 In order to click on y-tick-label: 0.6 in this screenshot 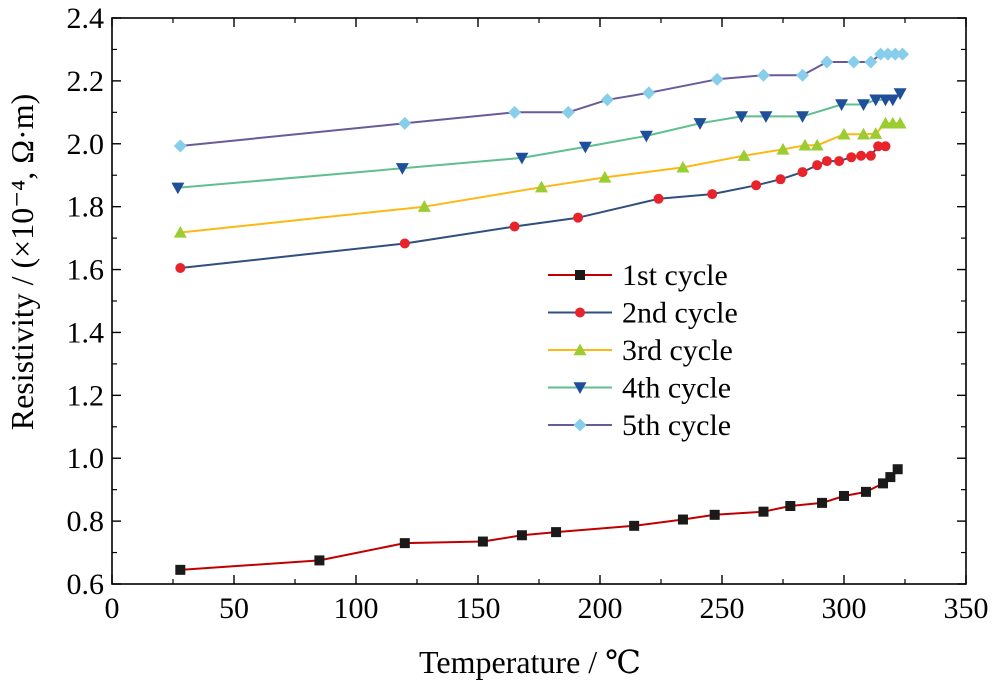, I will do `click(86, 584)`.